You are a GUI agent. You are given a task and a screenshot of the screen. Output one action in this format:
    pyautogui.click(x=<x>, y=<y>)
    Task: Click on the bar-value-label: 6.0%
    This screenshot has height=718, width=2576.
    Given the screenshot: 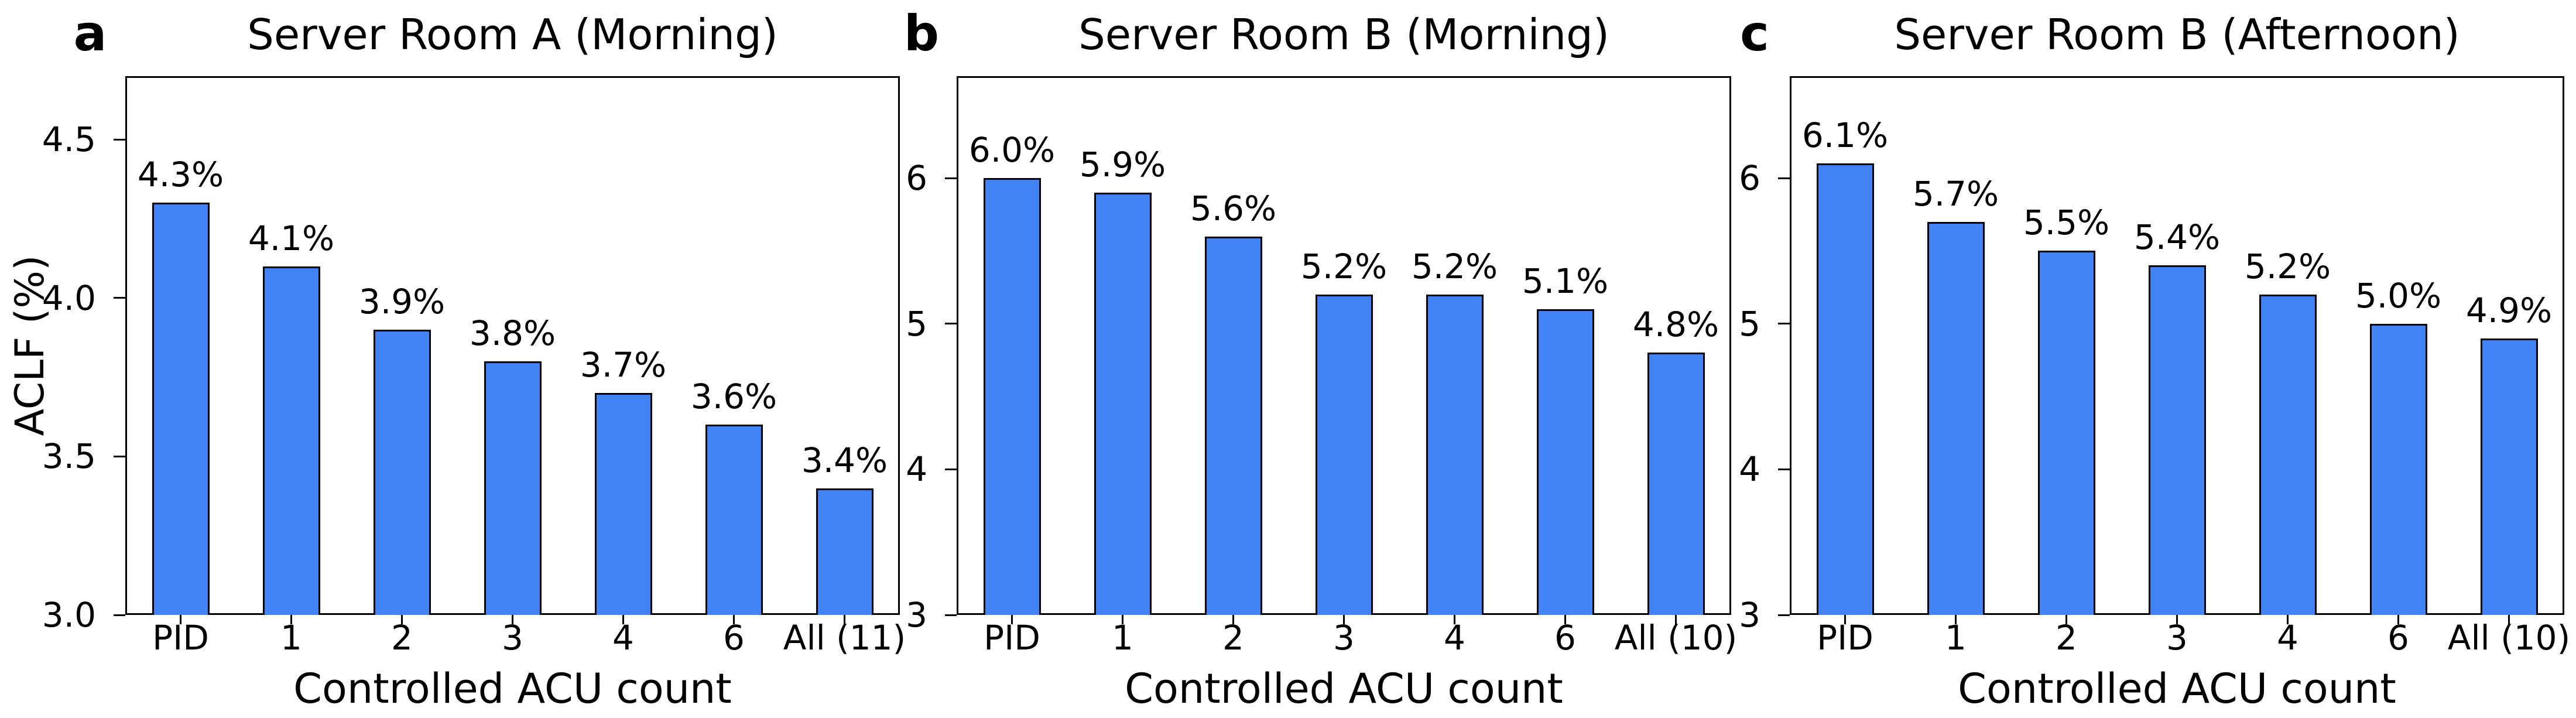 What is the action you would take?
    pyautogui.click(x=1012, y=150)
    